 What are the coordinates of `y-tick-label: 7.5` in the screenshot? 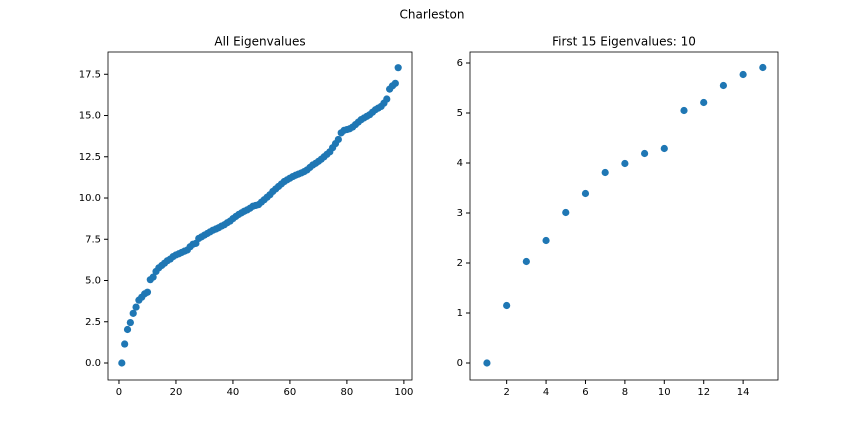 It's located at (93, 239).